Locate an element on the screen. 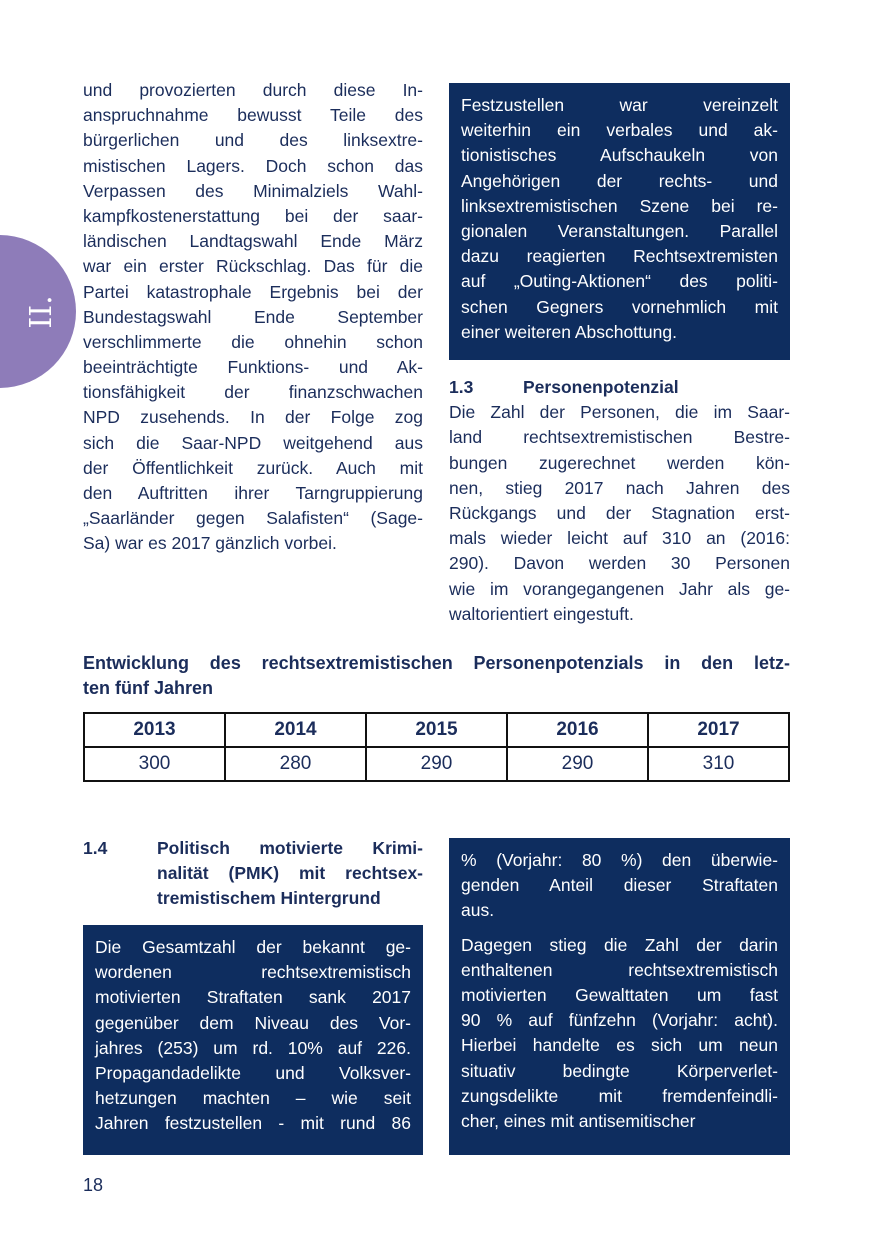 This screenshot has width=875, height=1241. table-cell: 280 is located at coordinates (295, 764).